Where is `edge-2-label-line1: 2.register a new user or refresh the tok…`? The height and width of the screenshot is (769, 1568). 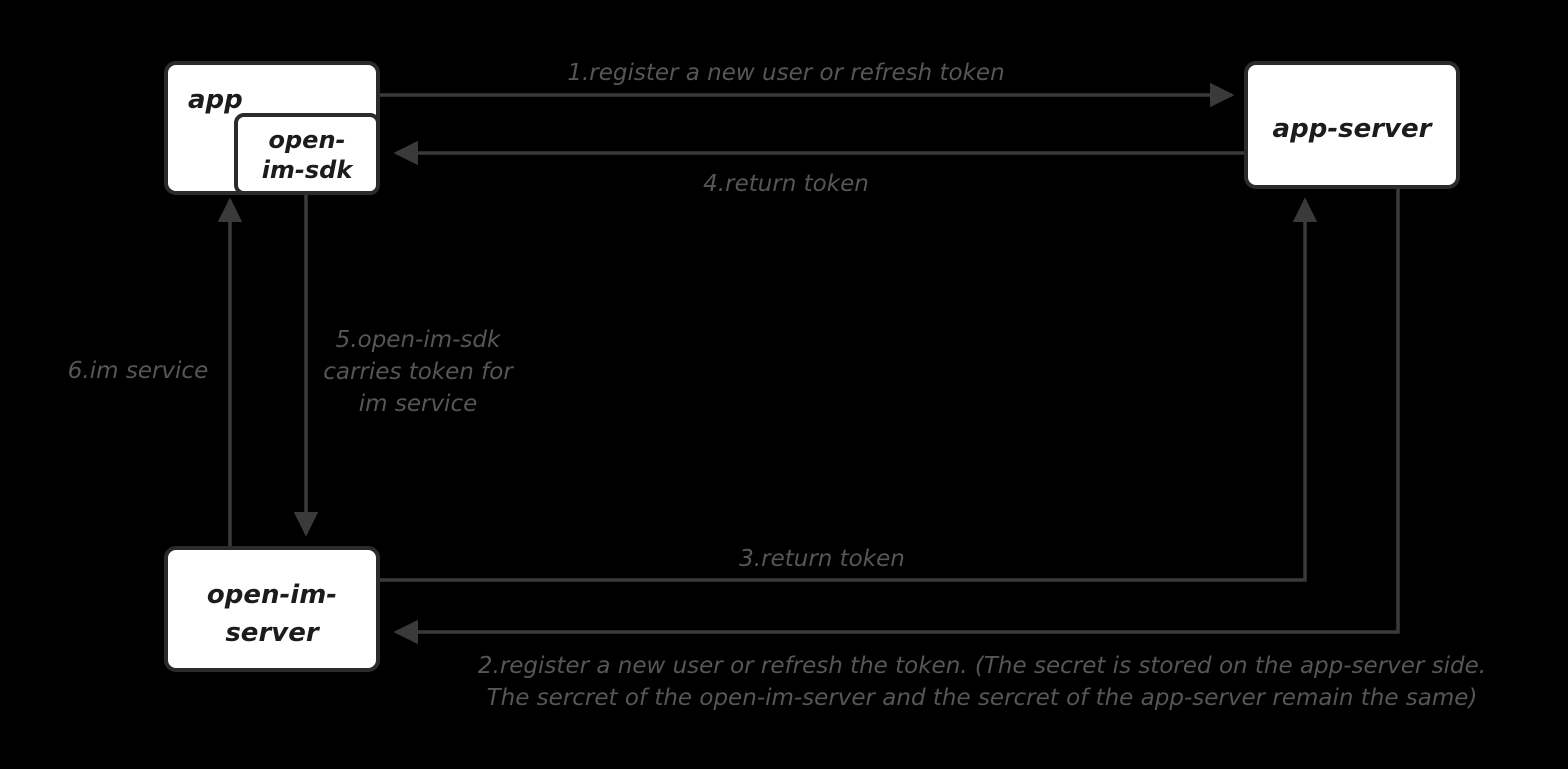
edge-2-label-line1: 2.register a new user or refresh the tok… is located at coordinates (982, 666).